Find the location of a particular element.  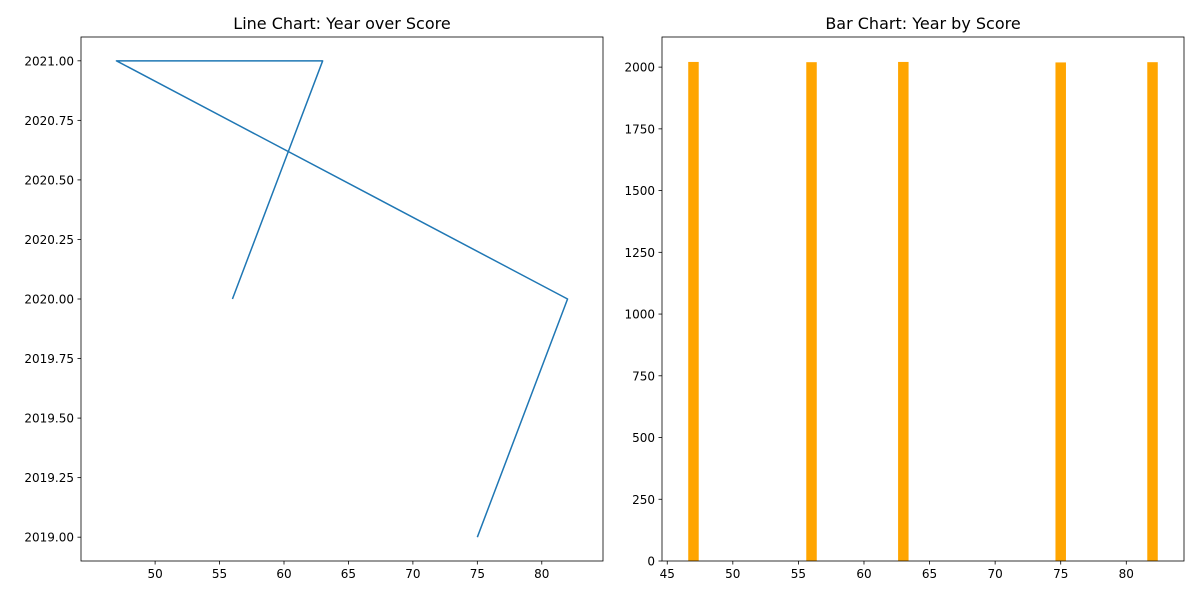

line-chart-y-tick-label: 2019.50 is located at coordinates (49, 419).